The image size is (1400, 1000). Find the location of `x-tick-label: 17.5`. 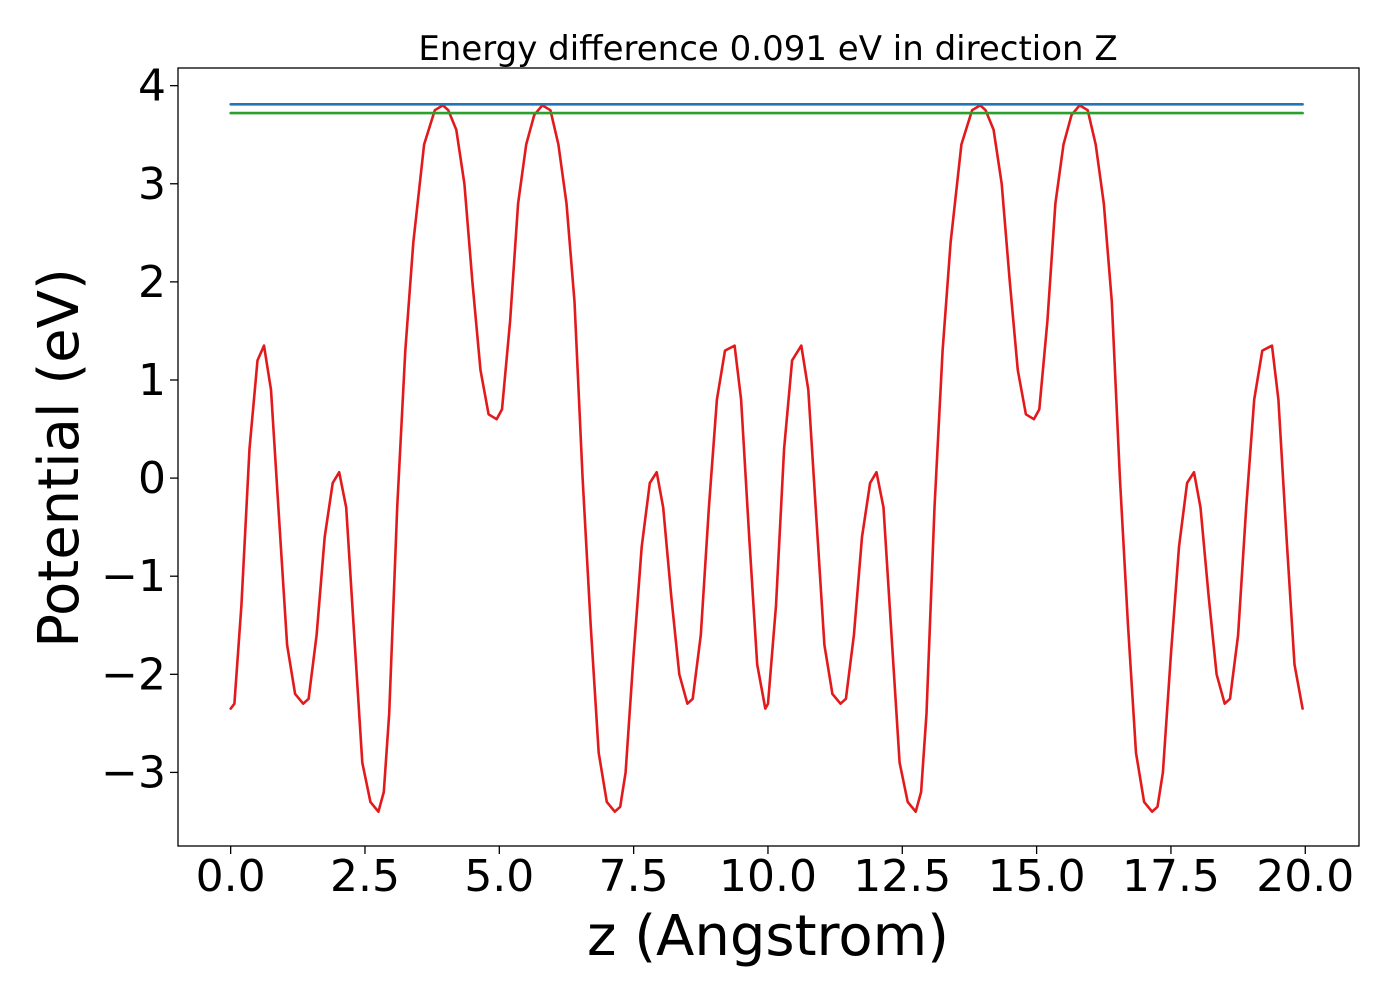

x-tick-label: 17.5 is located at coordinates (1171, 876).